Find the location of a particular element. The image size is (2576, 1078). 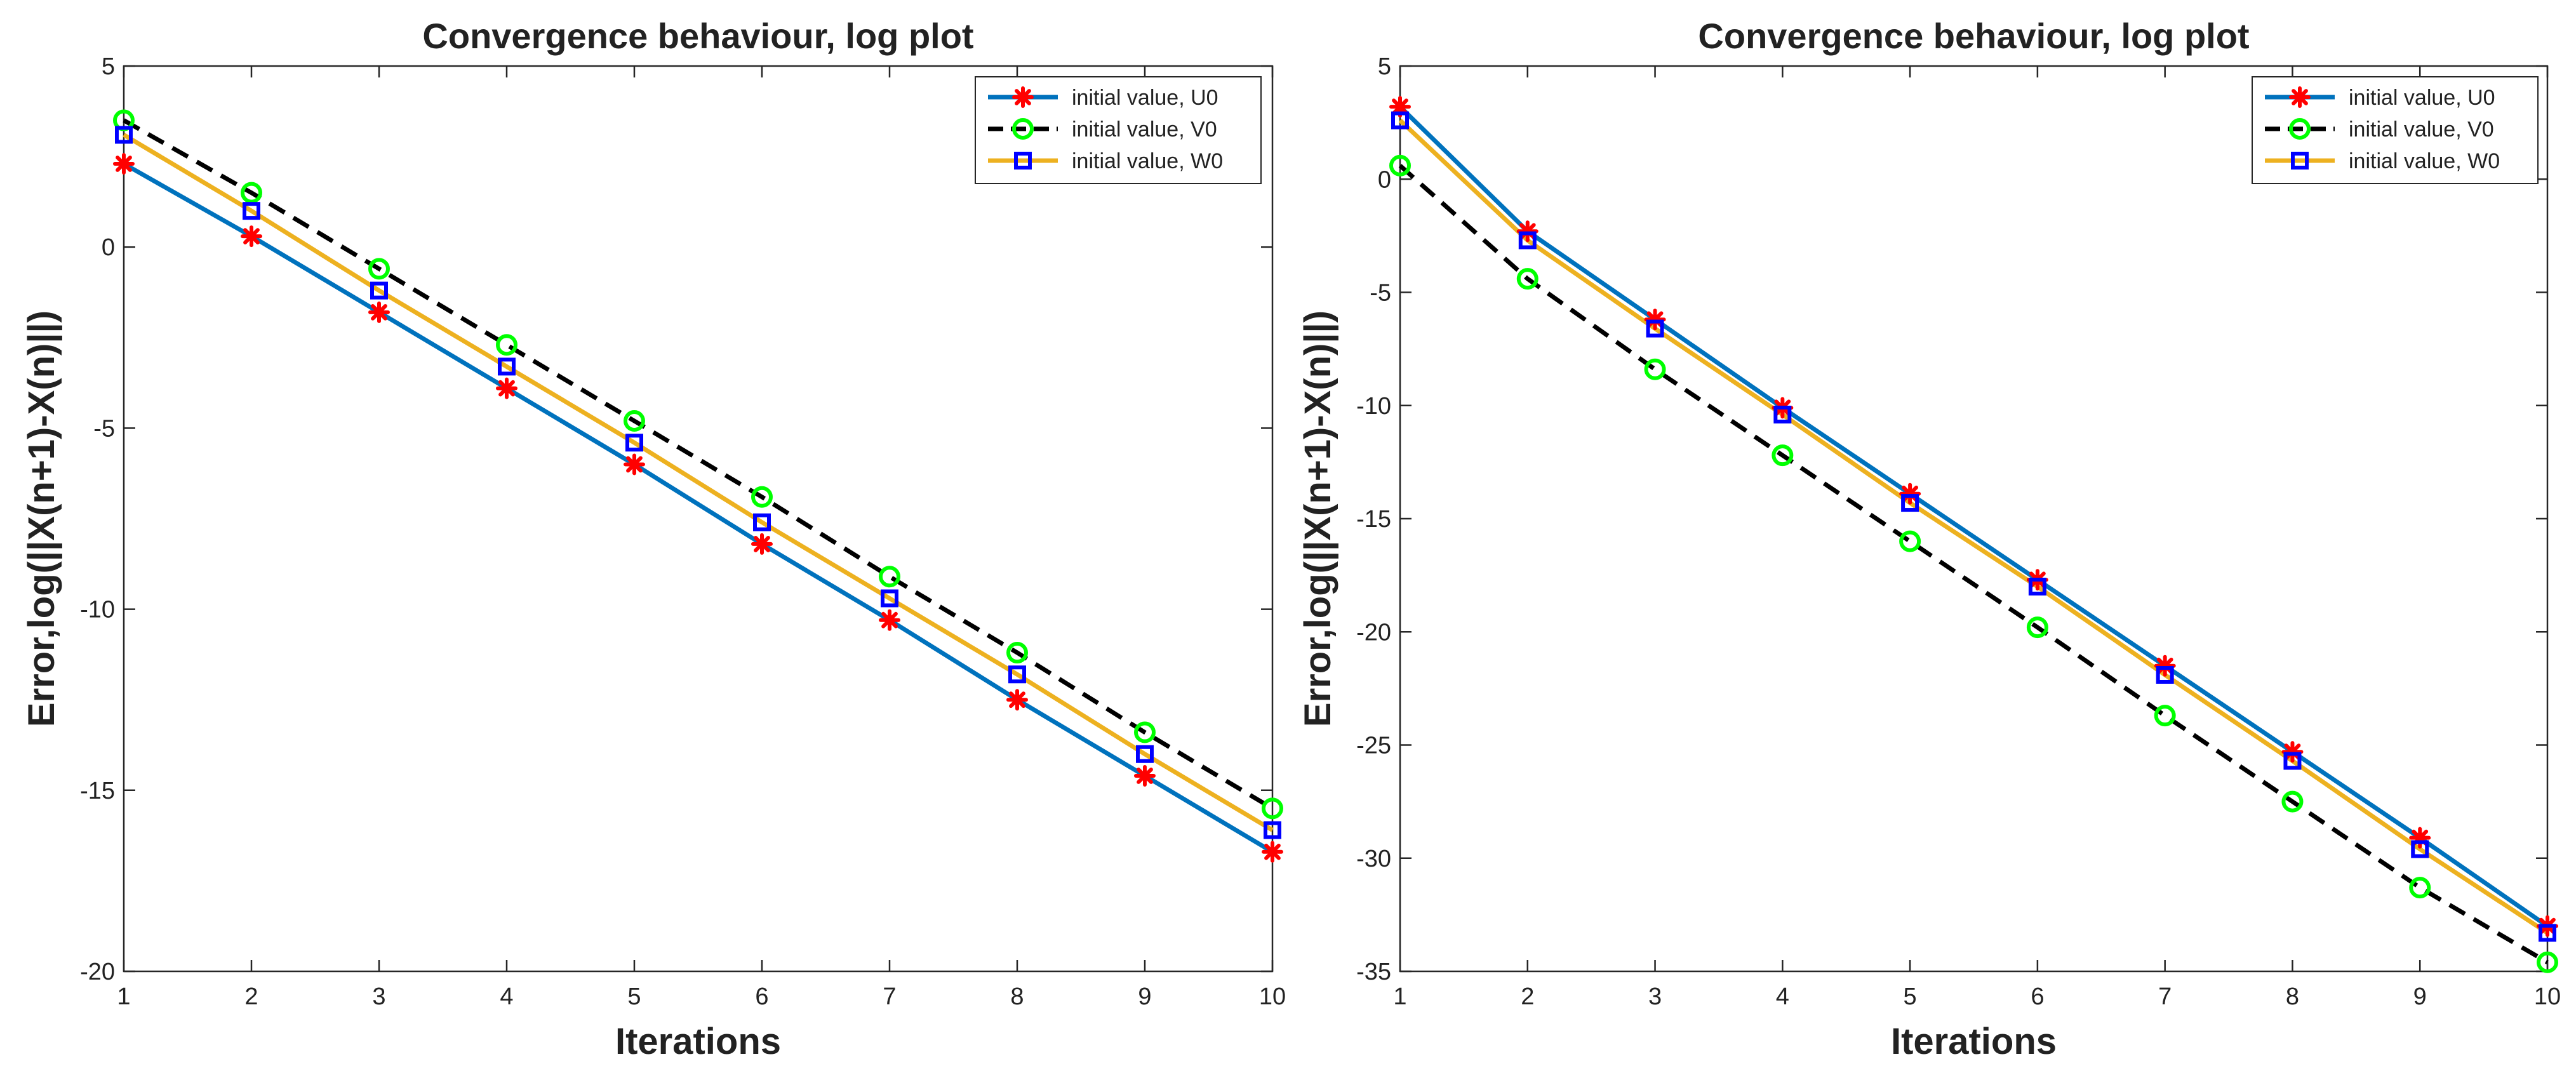

chart-title: Convergence behaviour, log plot is located at coordinates (1973, 36).